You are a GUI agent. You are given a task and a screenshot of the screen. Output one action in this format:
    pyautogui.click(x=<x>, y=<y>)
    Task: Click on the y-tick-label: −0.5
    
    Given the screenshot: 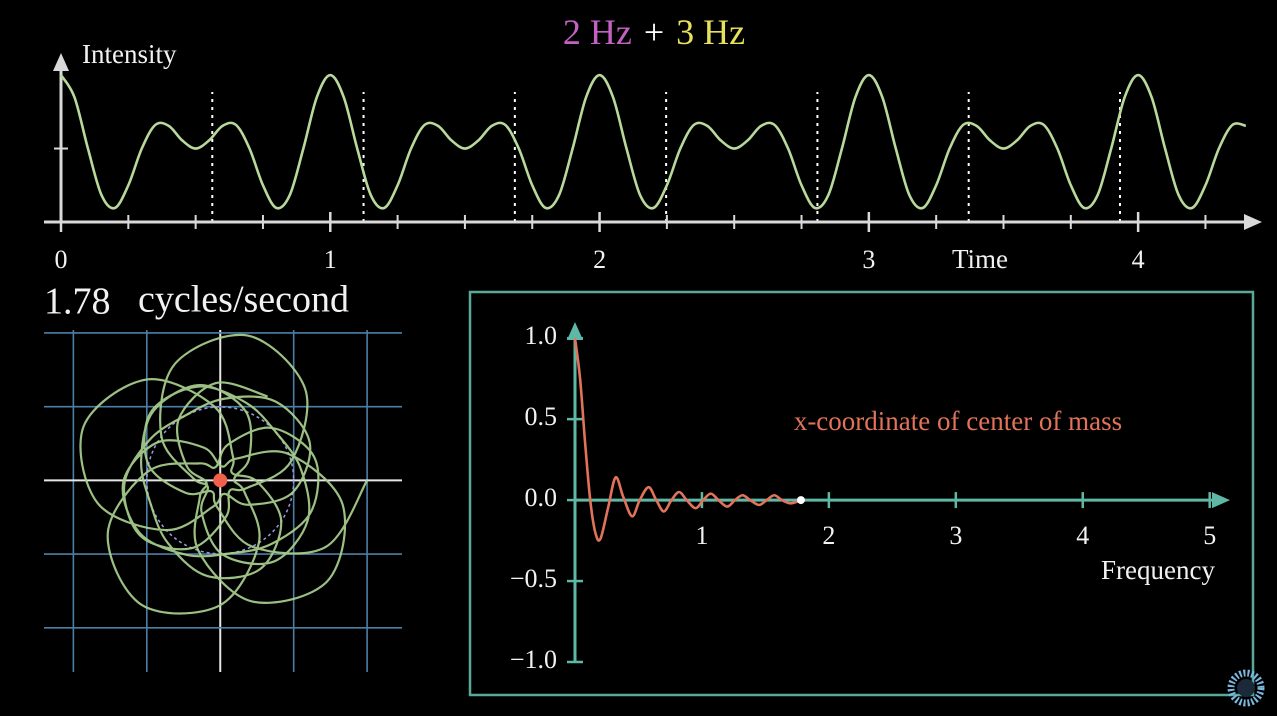 What is the action you would take?
    pyautogui.click(x=533, y=578)
    